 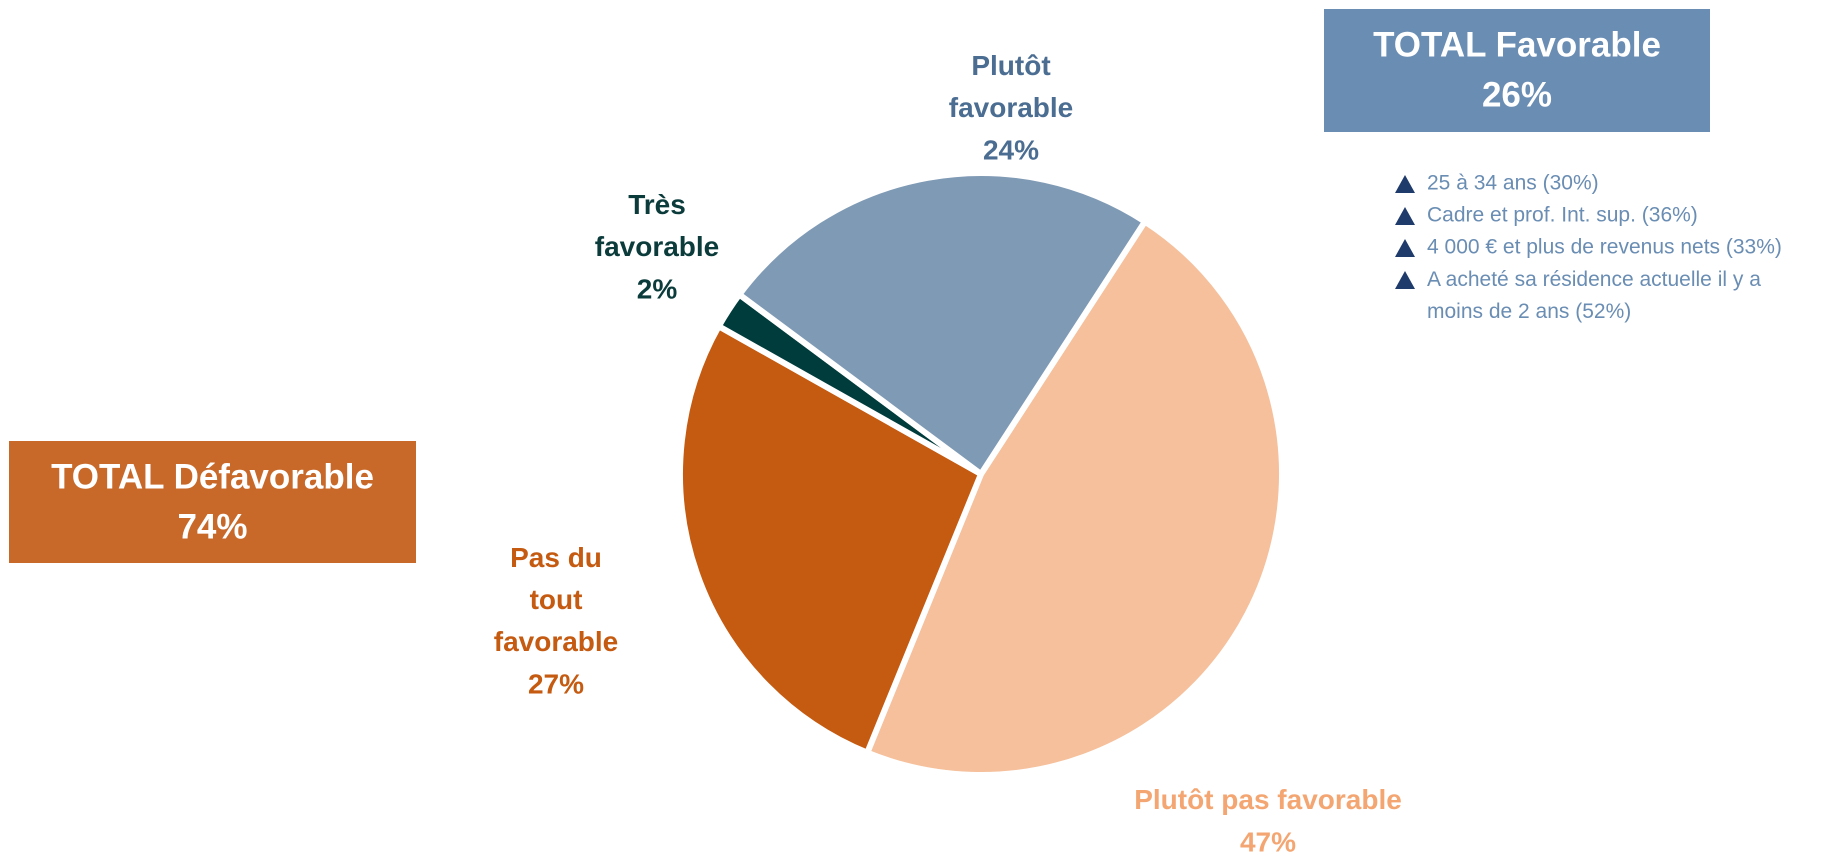 I want to click on total-label: TOTAL Défavorable, so click(x=212, y=476).